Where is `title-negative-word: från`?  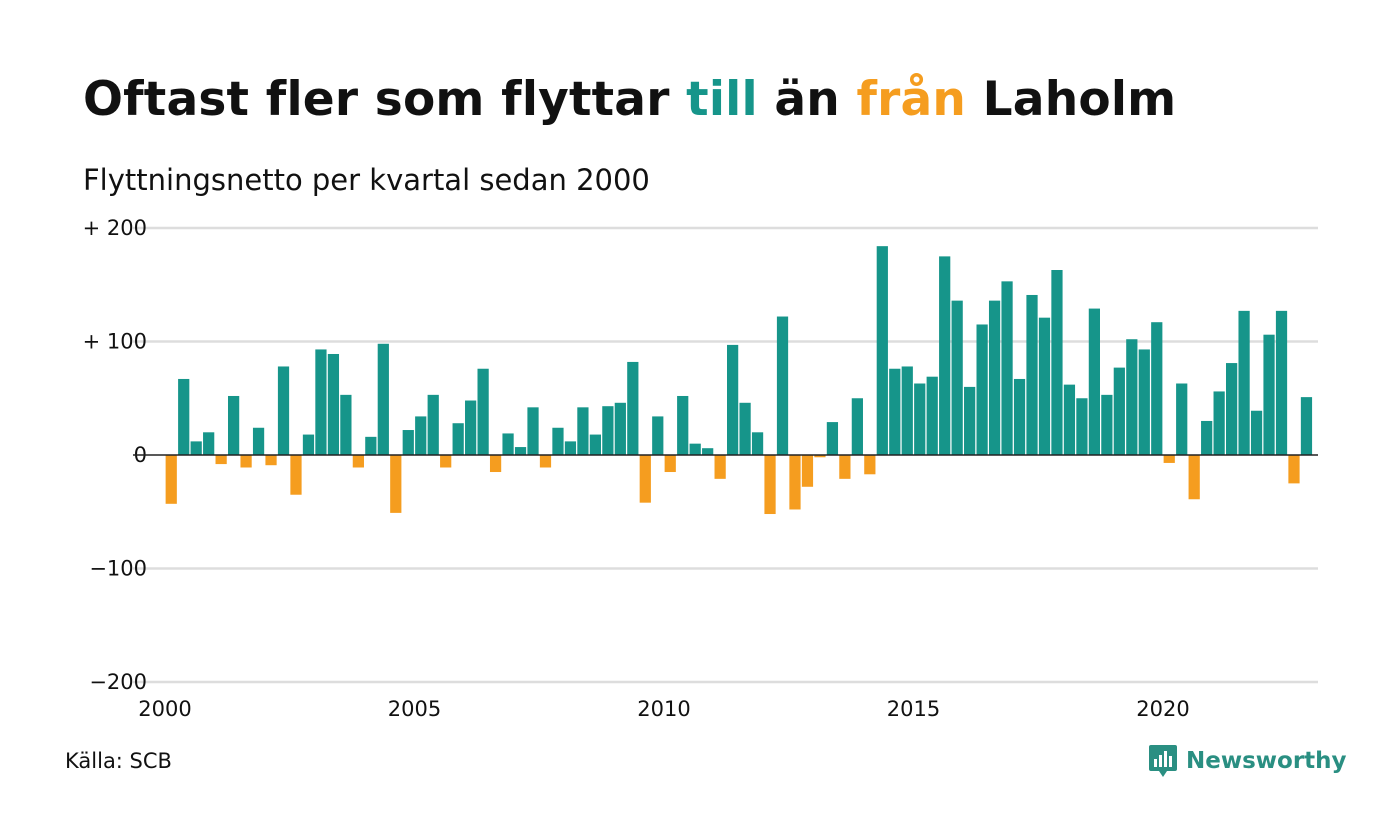 title-negative-word: från is located at coordinates (911, 99).